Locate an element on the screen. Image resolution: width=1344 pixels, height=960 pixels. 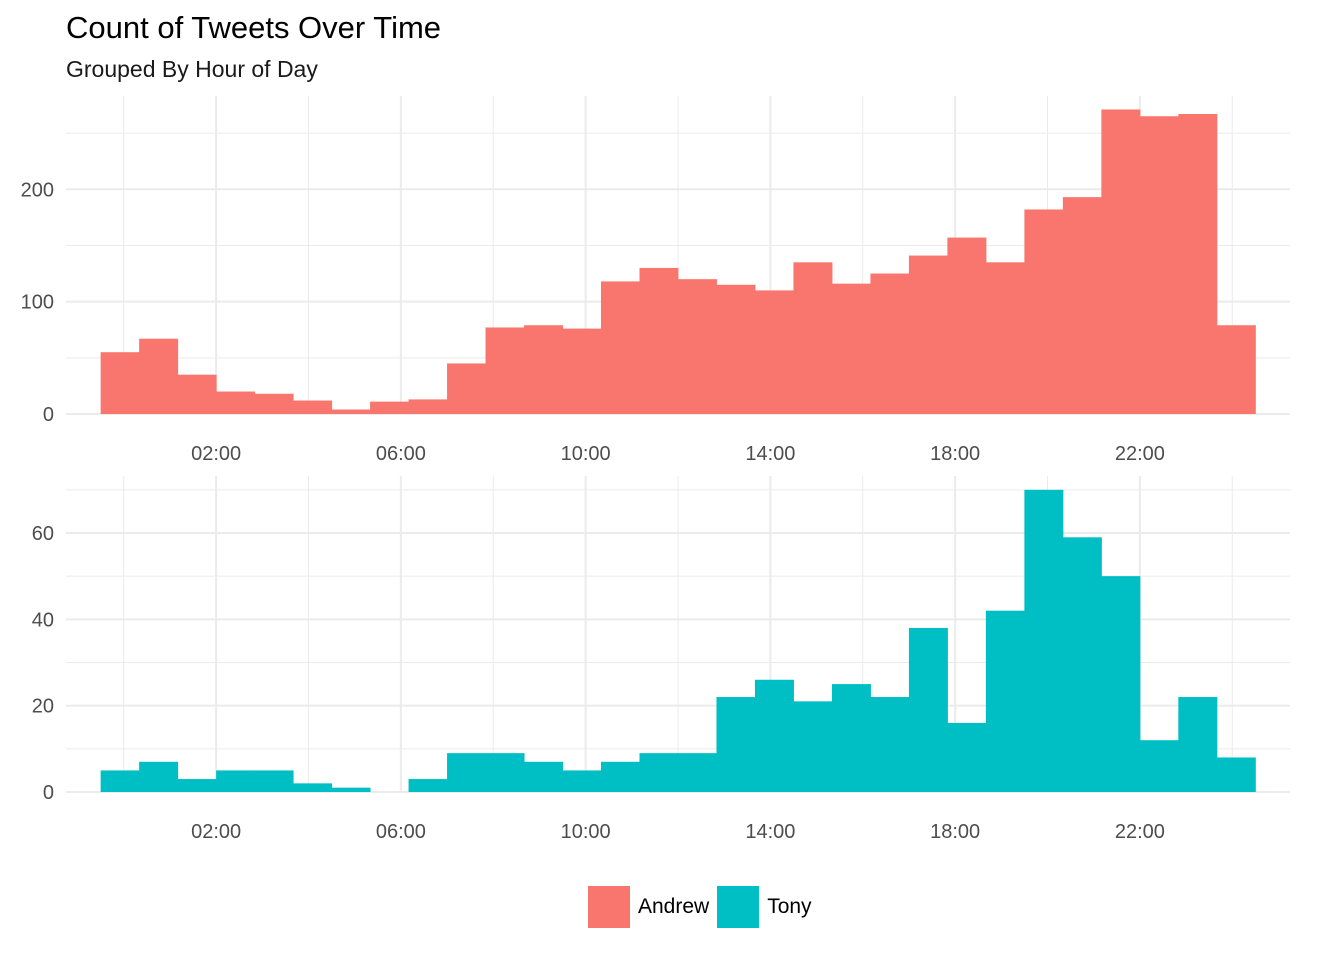
legend-item-tony: Tony is located at coordinates (764, 907).